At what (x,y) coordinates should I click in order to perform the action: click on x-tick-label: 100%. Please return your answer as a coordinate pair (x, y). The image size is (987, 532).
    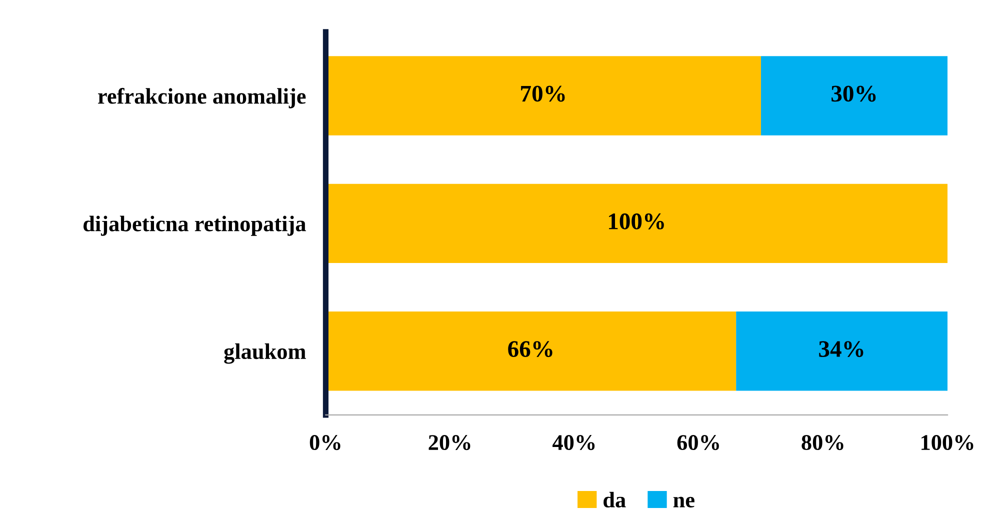
    Looking at the image, I should click on (948, 442).